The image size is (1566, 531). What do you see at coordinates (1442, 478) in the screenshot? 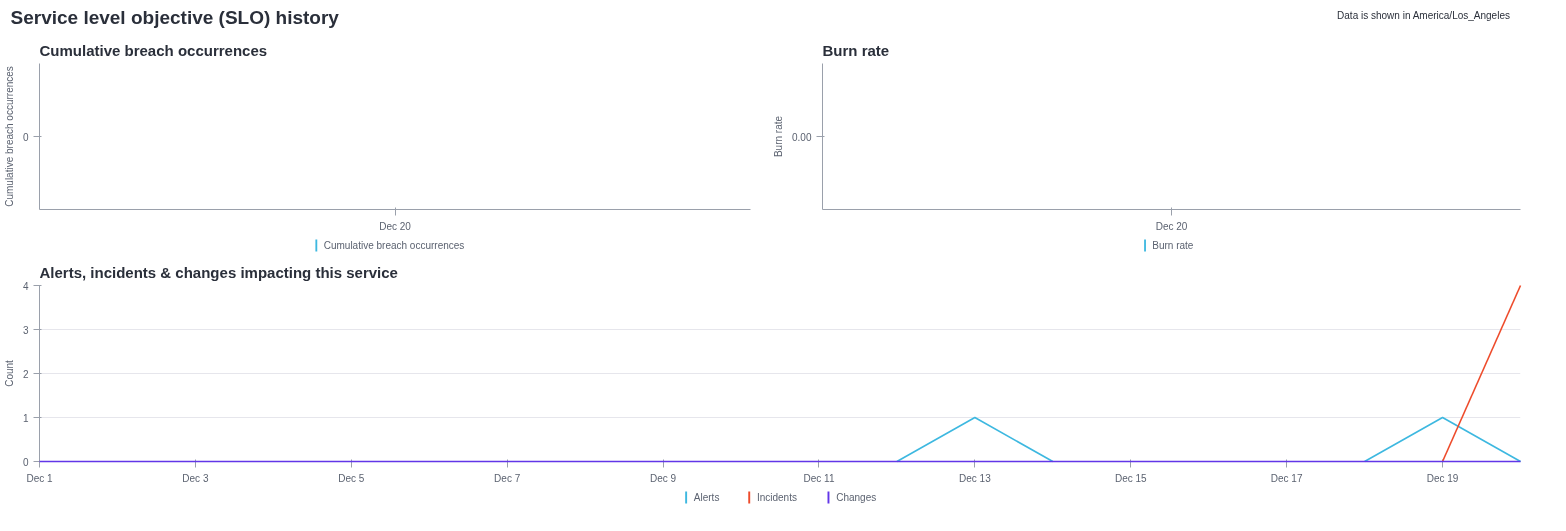
I see `x-tick-label: Dec 19` at bounding box center [1442, 478].